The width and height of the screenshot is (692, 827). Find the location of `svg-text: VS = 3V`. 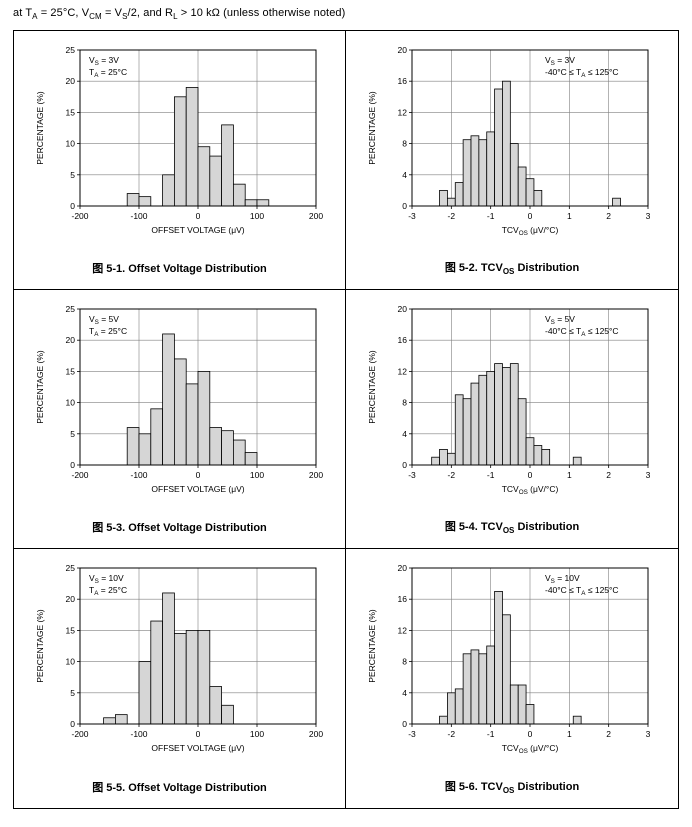

svg-text: VS = 3V is located at coordinates (560, 61).